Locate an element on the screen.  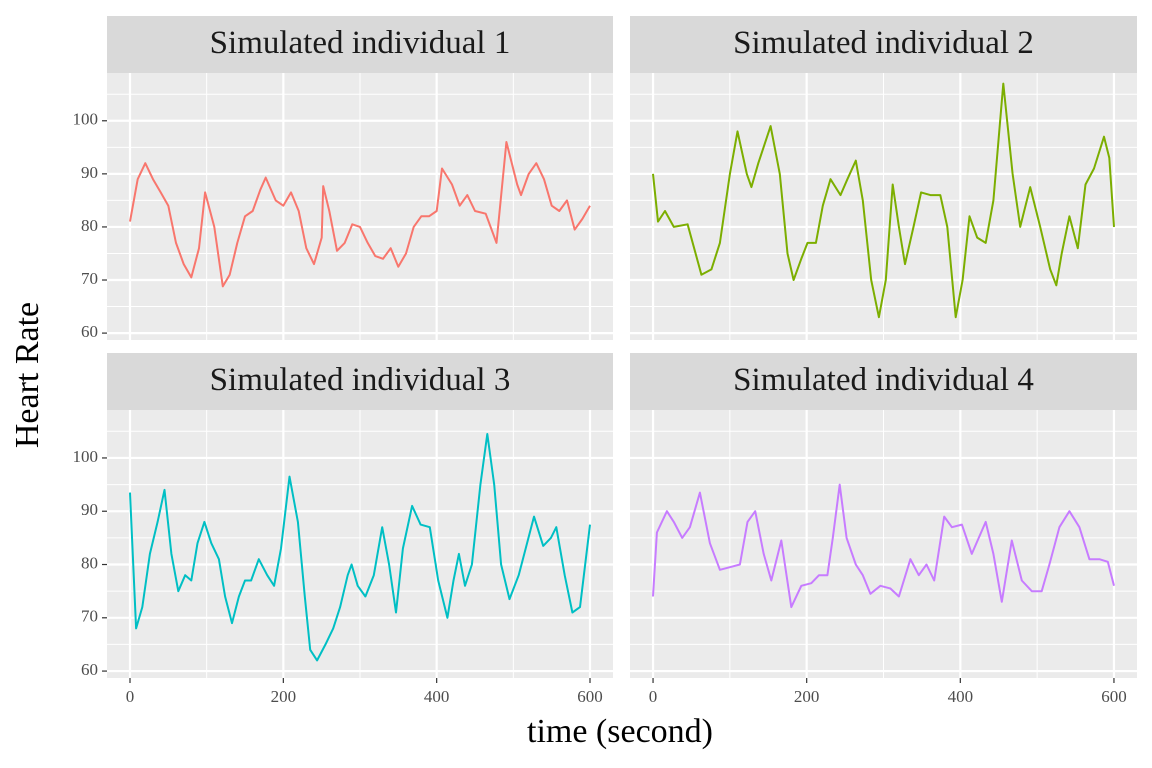
strip-title: Simulated individual 1 is located at coordinates (360, 43).